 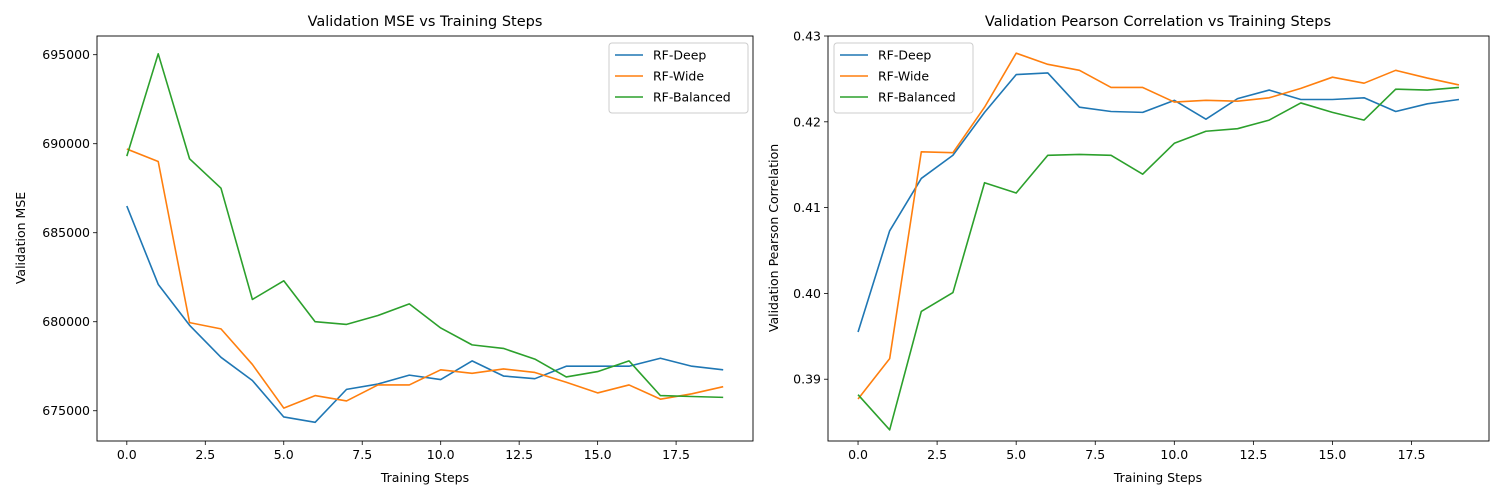 I want to click on y-tick-label: 695000, so click(x=66, y=54).